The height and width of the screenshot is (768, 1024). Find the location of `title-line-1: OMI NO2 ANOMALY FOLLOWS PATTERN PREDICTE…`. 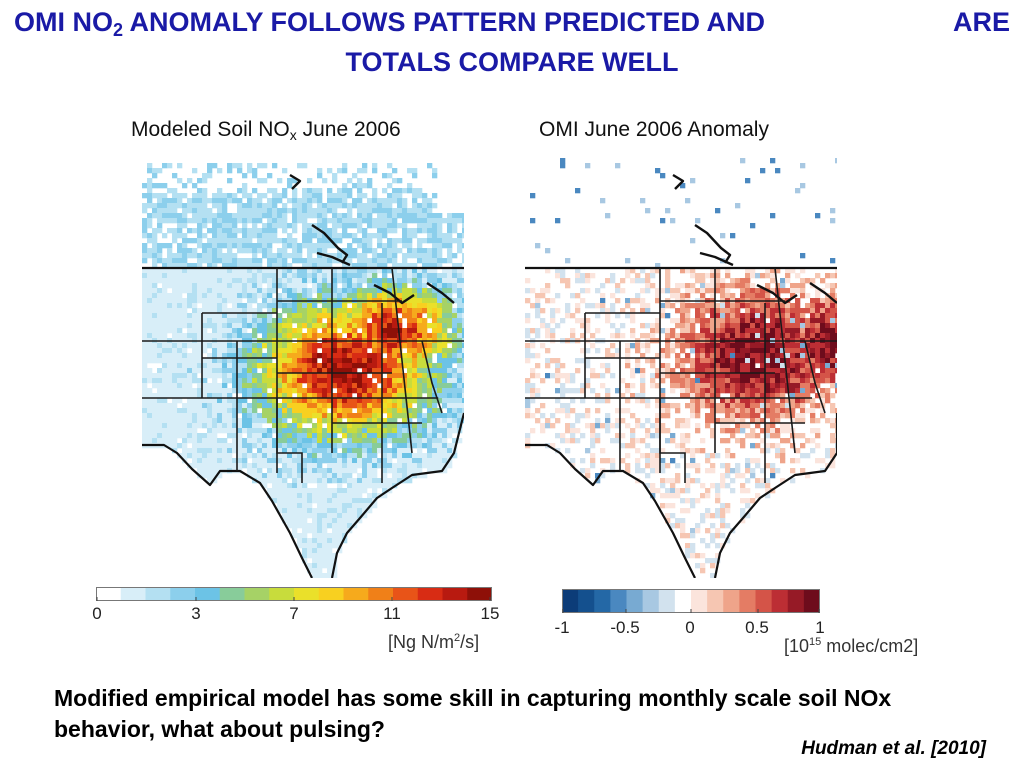

title-line-1: OMI NO2 ANOMALY FOLLOWS PATTERN PREDICTE… is located at coordinates (390, 23).